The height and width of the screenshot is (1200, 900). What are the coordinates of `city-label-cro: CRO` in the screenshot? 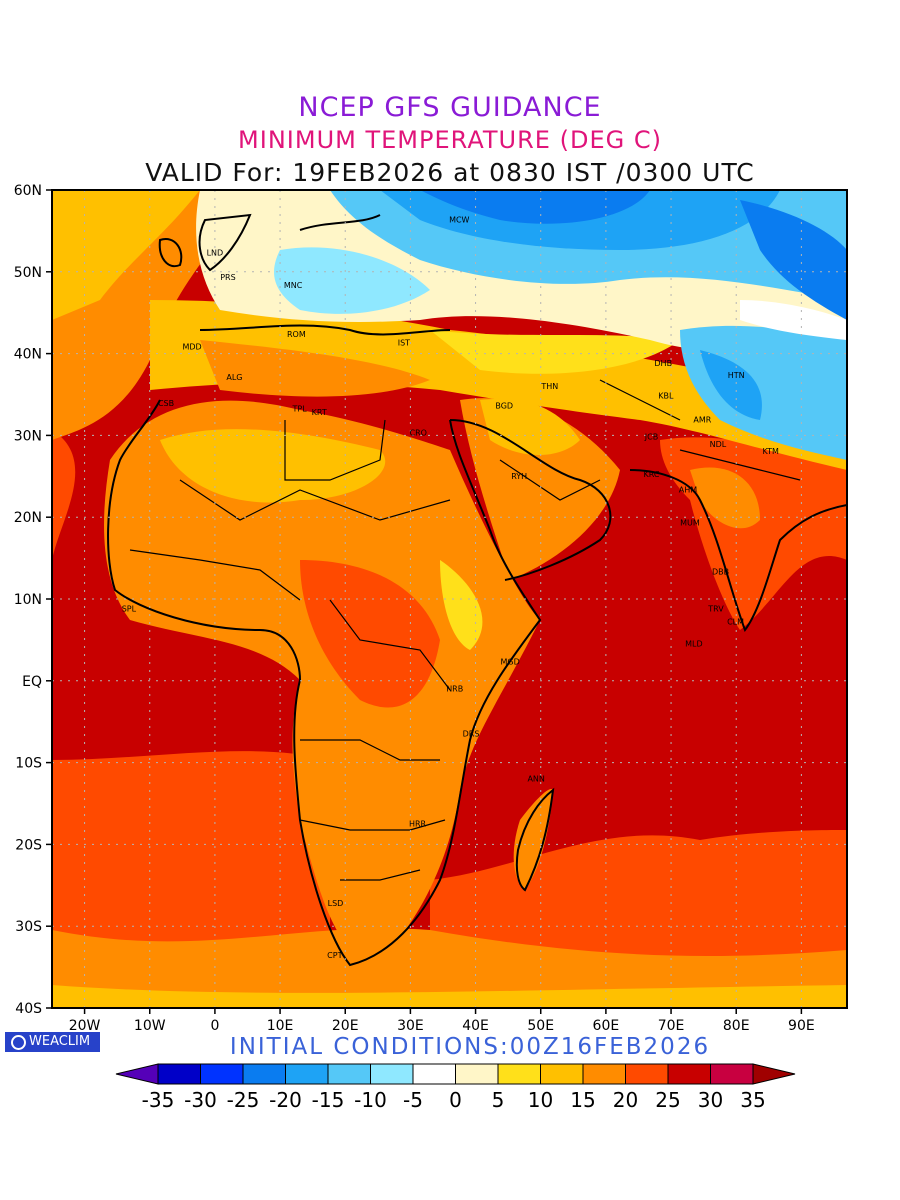 It's located at (417, 432).